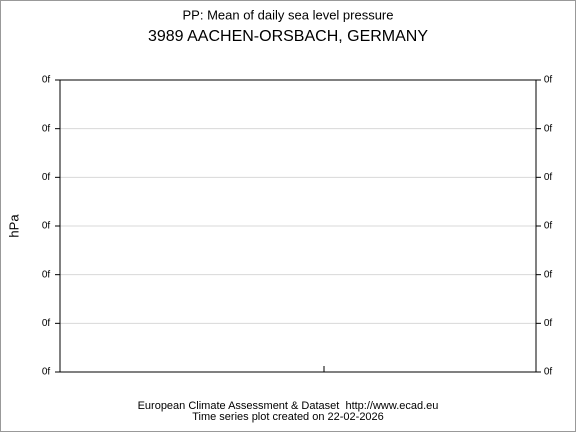  What do you see at coordinates (288, 14) in the screenshot?
I see `chart-title: PP: Mean of daily sea level pressure` at bounding box center [288, 14].